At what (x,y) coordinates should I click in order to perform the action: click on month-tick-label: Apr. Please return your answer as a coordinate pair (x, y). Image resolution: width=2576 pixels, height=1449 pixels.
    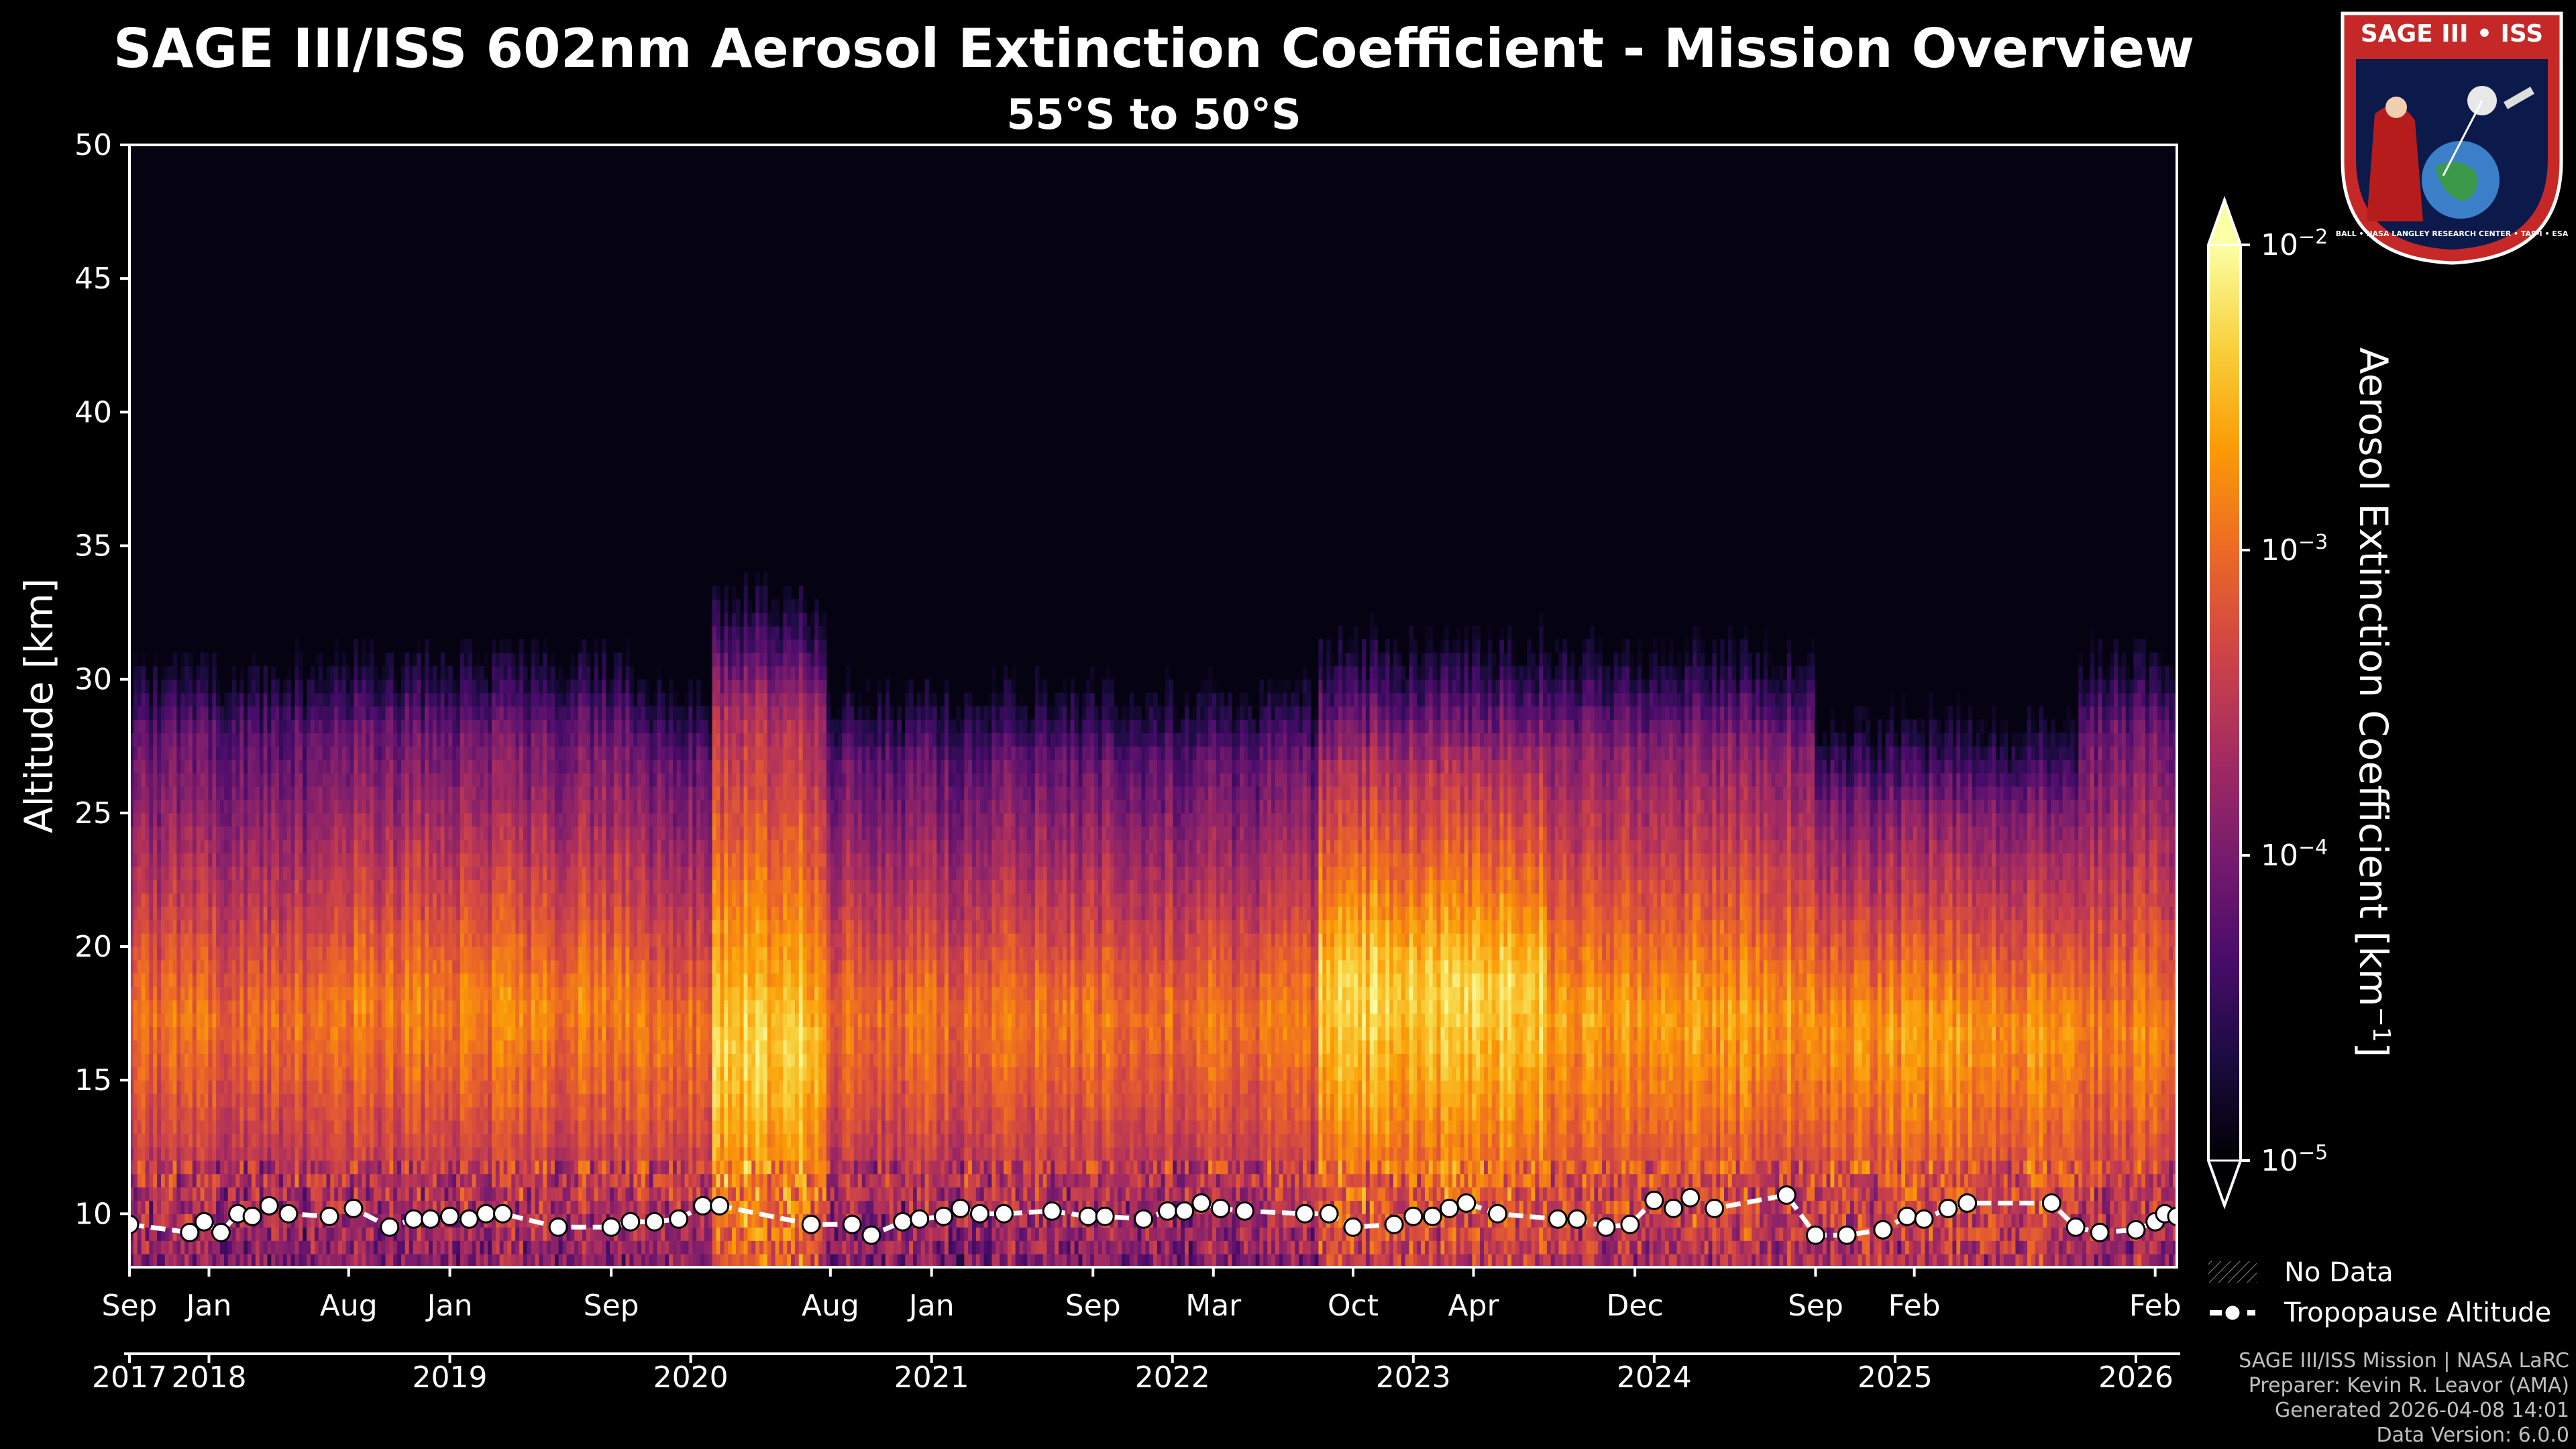
    Looking at the image, I should click on (1473, 1306).